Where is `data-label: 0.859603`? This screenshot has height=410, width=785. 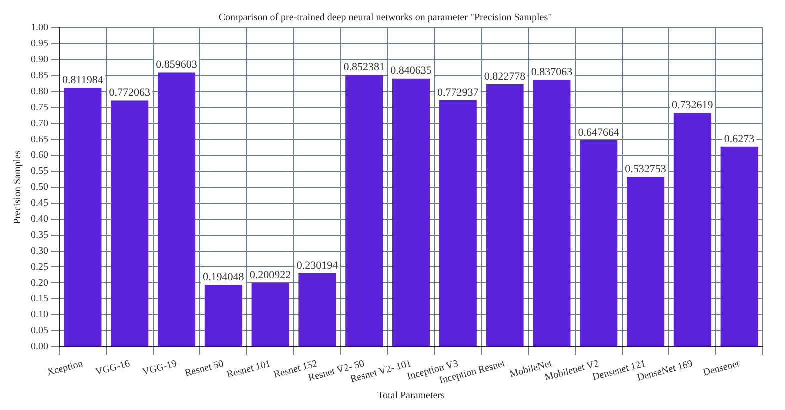 data-label: 0.859603 is located at coordinates (177, 65).